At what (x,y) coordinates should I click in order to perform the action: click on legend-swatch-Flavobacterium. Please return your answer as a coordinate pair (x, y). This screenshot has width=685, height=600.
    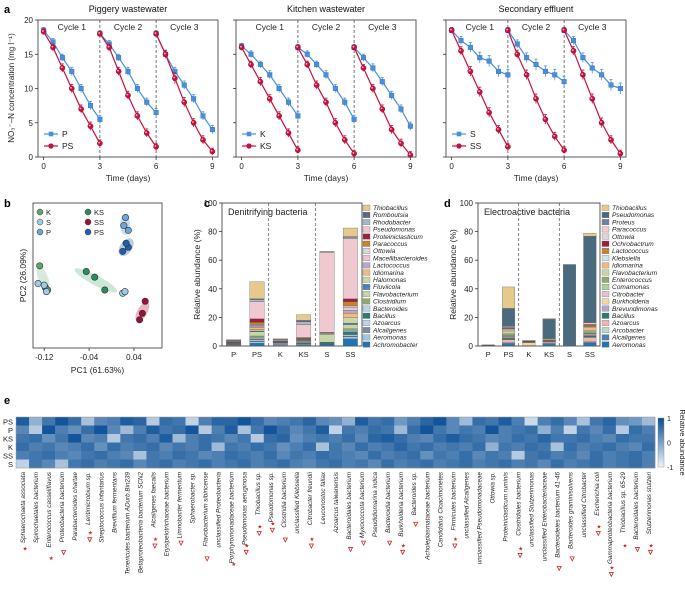
    Looking at the image, I should click on (605, 272).